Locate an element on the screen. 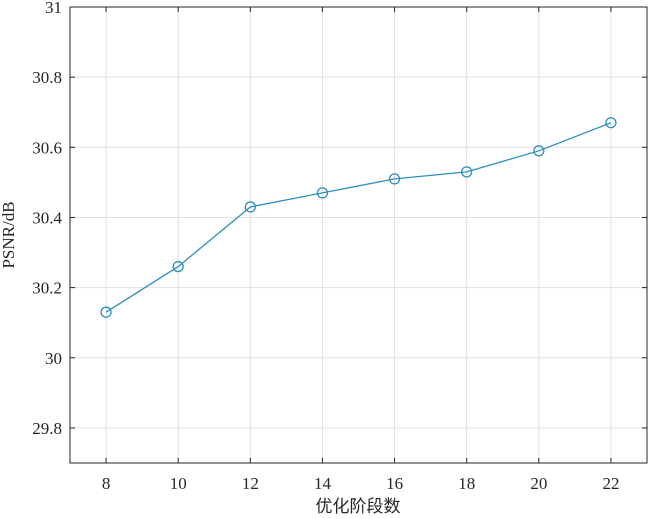 The height and width of the screenshot is (519, 650). x-tick-label: 14 is located at coordinates (323, 483).